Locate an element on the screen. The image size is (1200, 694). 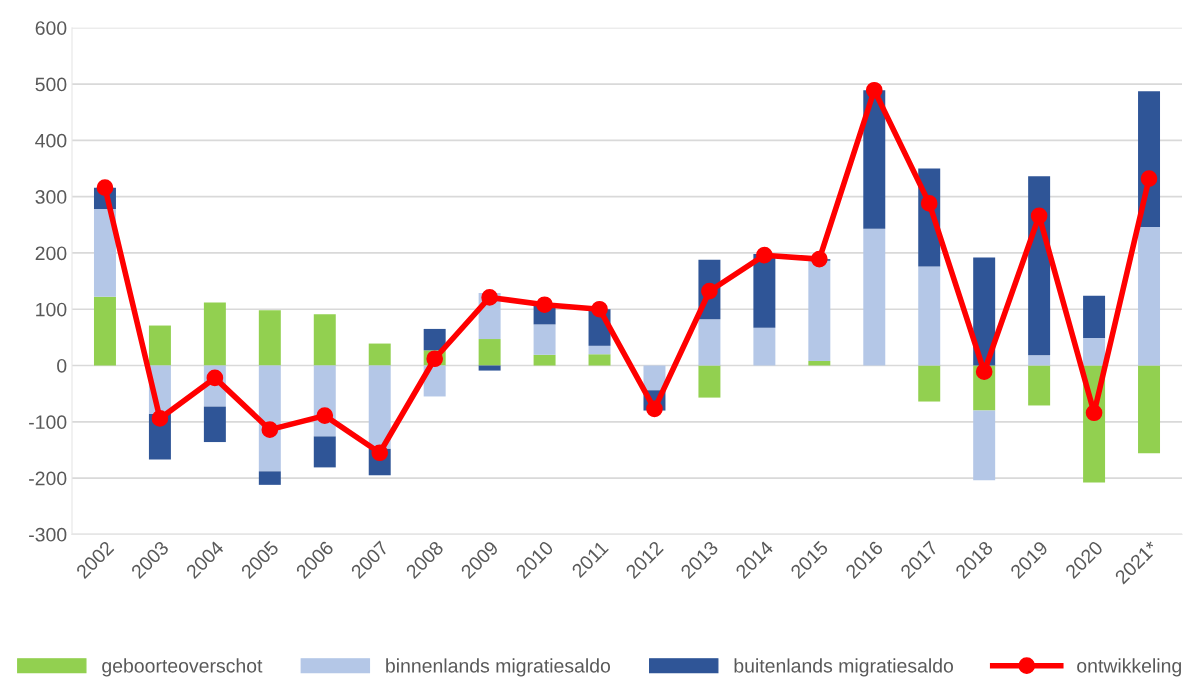
y-tick-label: 400 is located at coordinates (51, 140).